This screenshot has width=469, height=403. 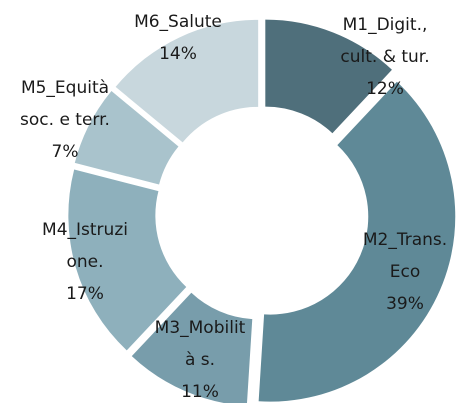 What do you see at coordinates (84, 262) in the screenshot?
I see `slice-label: one.` at bounding box center [84, 262].